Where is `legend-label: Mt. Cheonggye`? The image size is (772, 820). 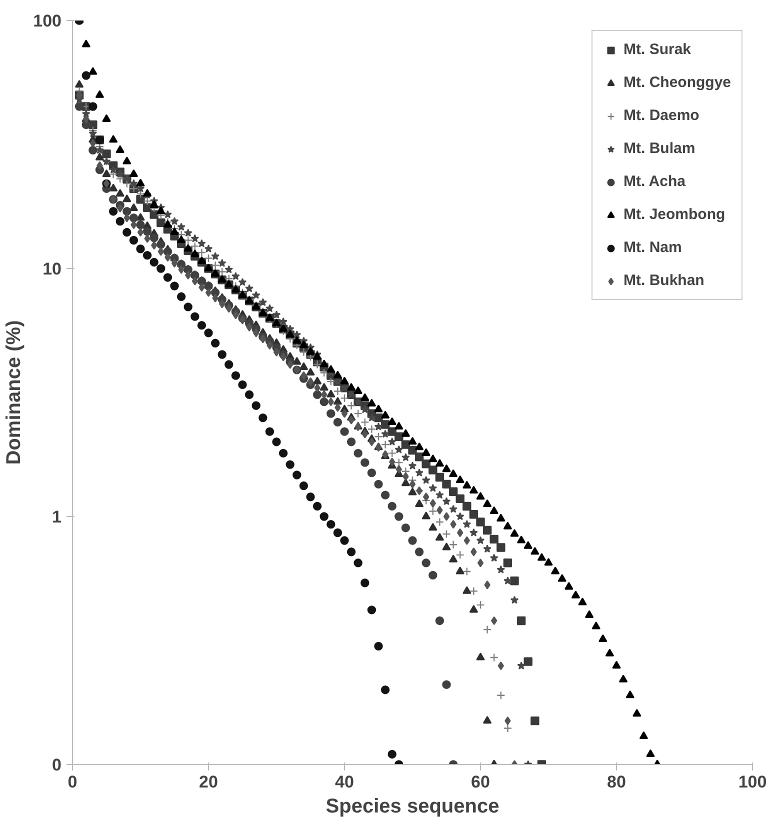 legend-label: Mt. Cheonggye is located at coordinates (677, 82).